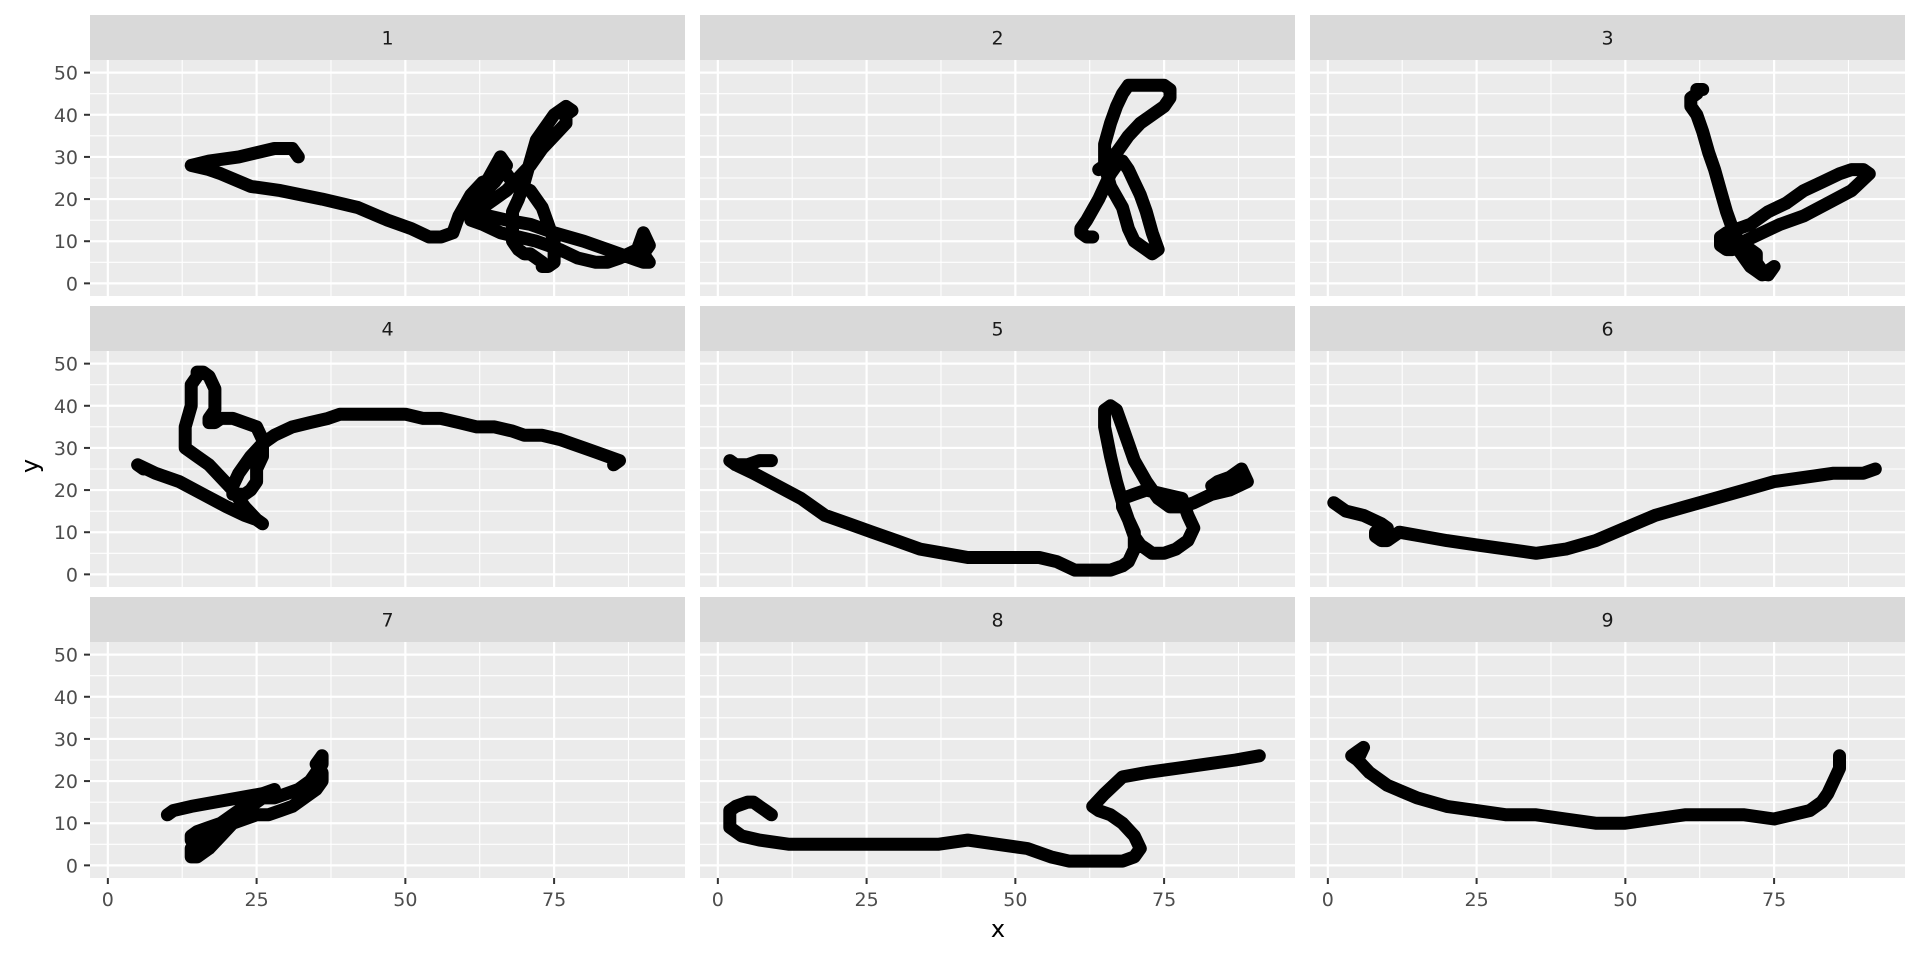  Describe the element at coordinates (998, 929) in the screenshot. I see `x-axis-title: x` at that location.